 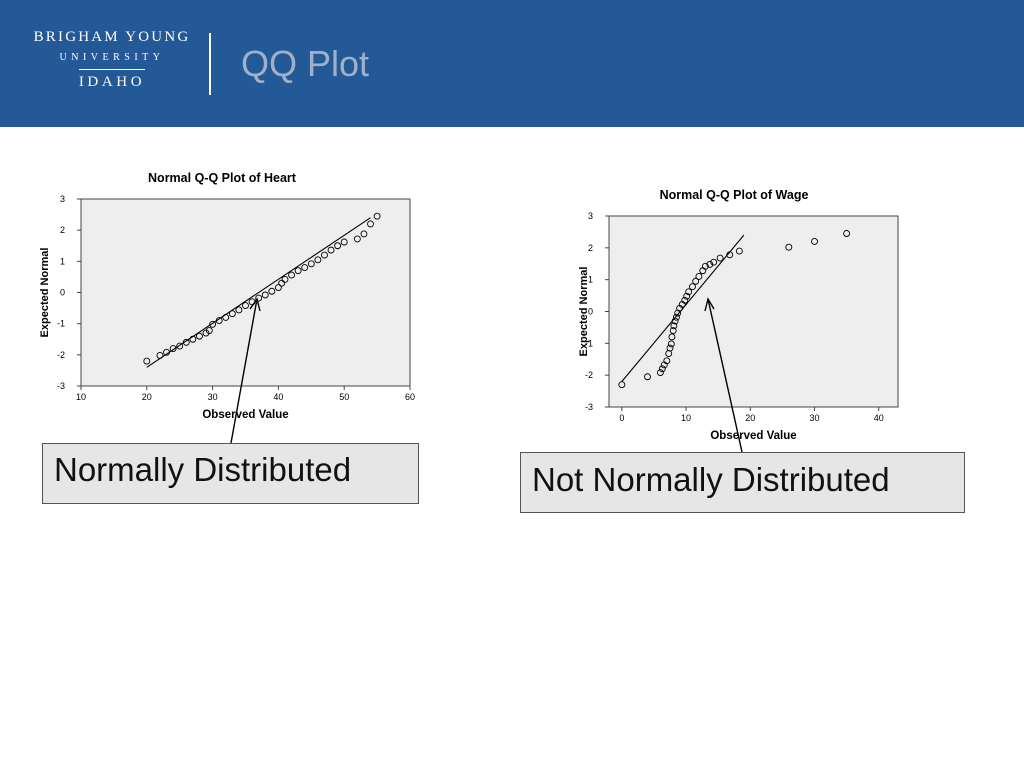 I want to click on arrow-right-line, so click(x=725, y=375).